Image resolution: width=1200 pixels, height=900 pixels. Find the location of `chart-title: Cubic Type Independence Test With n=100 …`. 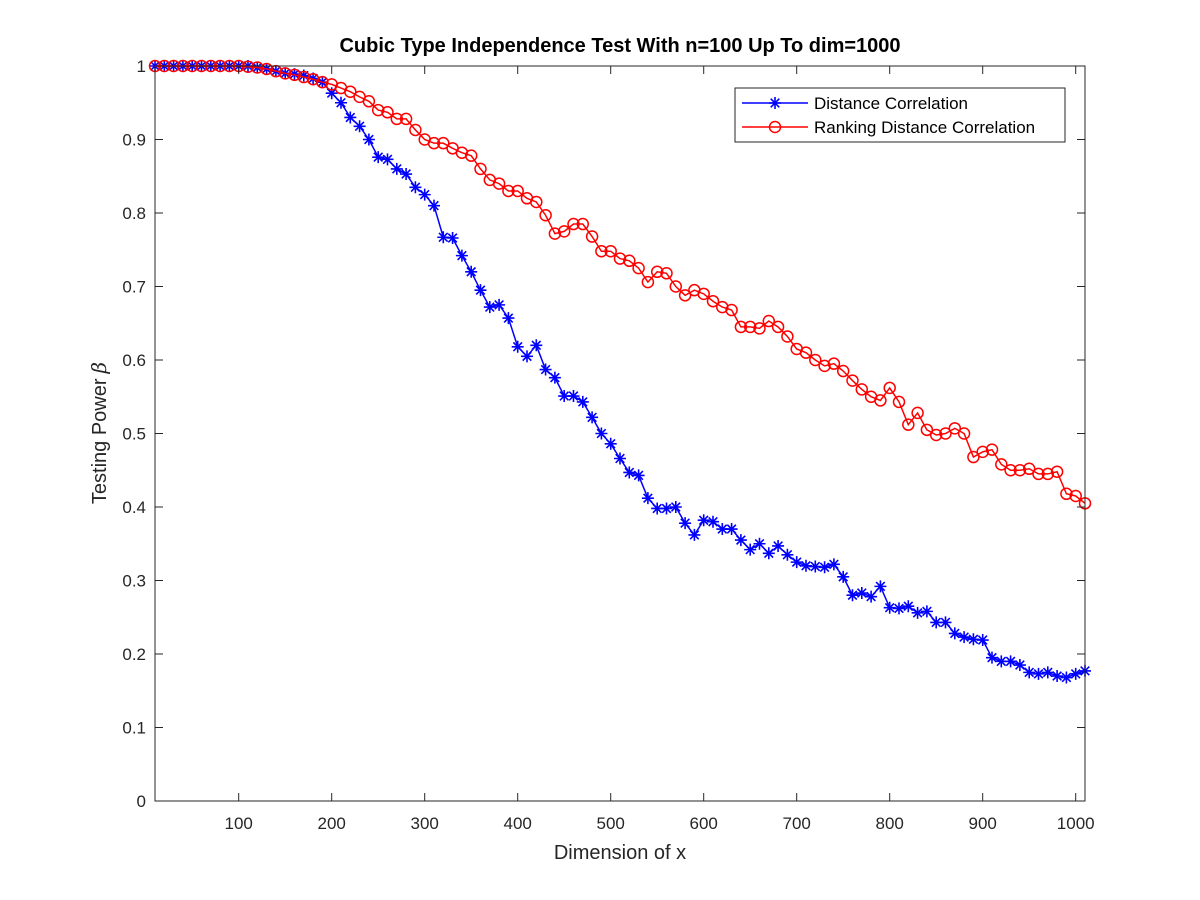

chart-title: Cubic Type Independence Test With n=100 … is located at coordinates (619, 46).